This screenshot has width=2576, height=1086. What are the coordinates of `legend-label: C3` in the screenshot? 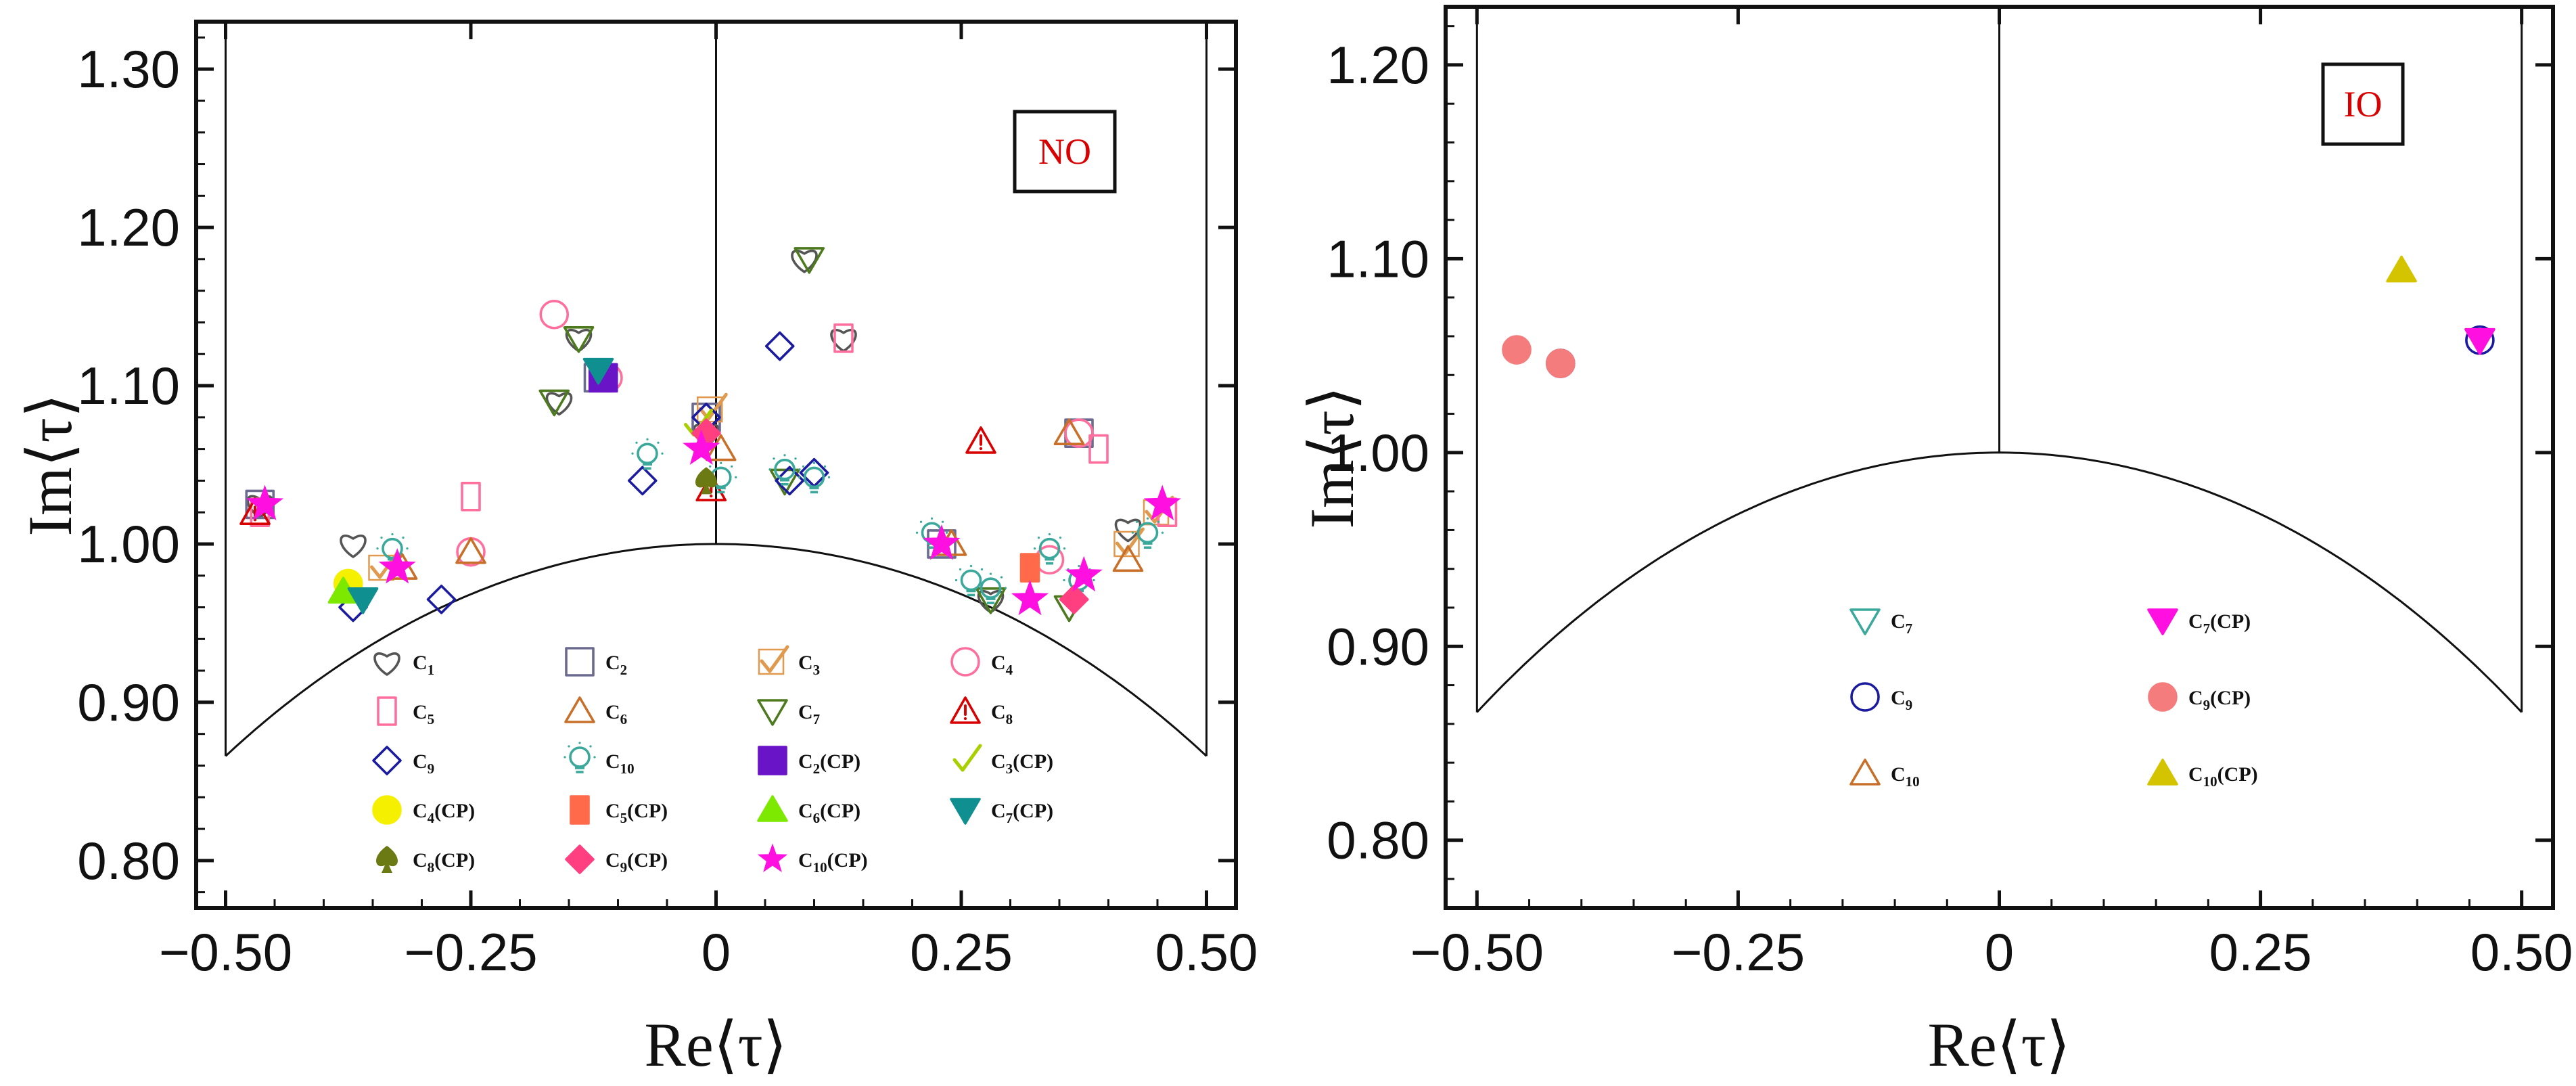 It's located at (809, 665).